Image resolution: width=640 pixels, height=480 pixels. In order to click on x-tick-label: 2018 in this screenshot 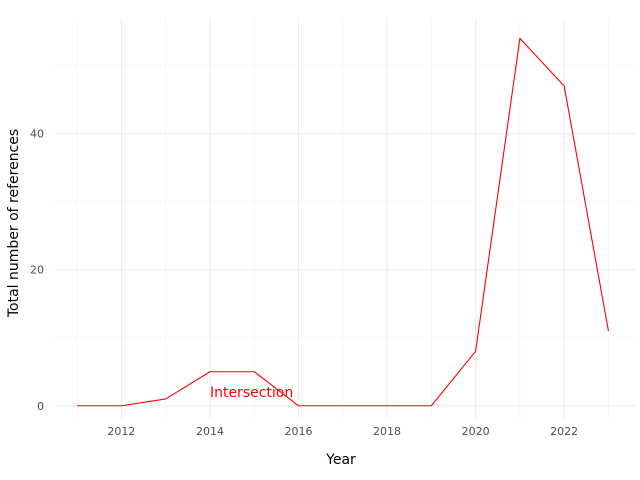, I will do `click(387, 431)`.